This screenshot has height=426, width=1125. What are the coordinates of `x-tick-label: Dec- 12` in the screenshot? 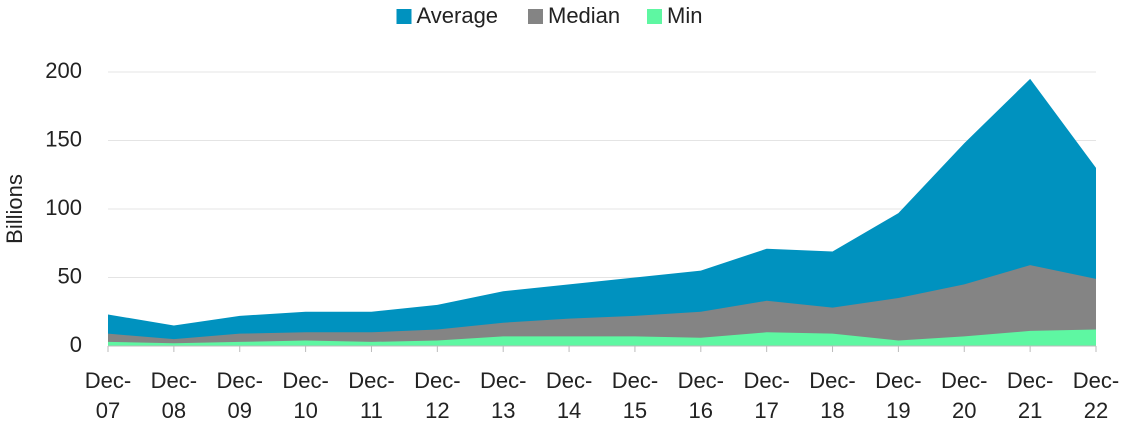 It's located at (437, 395).